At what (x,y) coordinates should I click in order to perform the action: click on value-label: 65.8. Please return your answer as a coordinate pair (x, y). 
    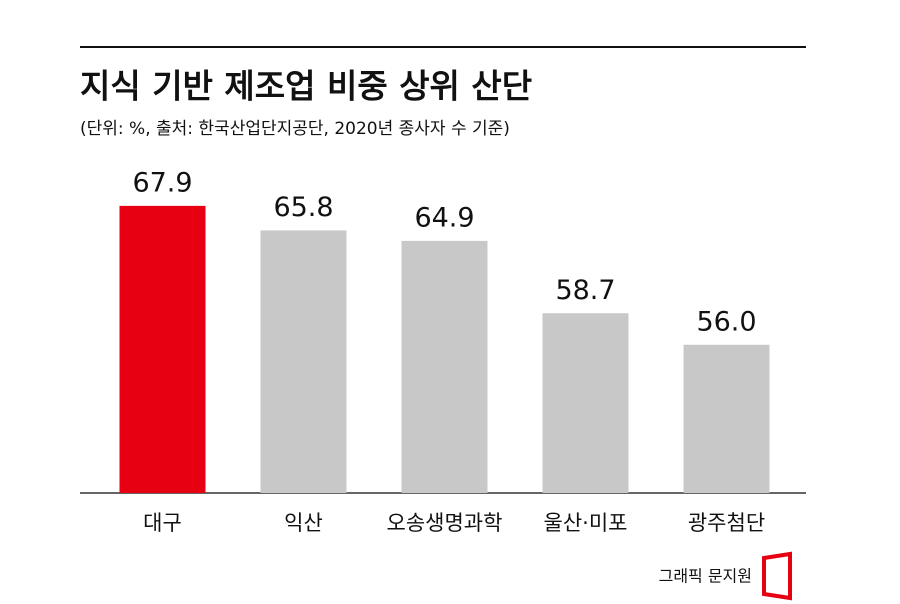
    Looking at the image, I should click on (303, 207).